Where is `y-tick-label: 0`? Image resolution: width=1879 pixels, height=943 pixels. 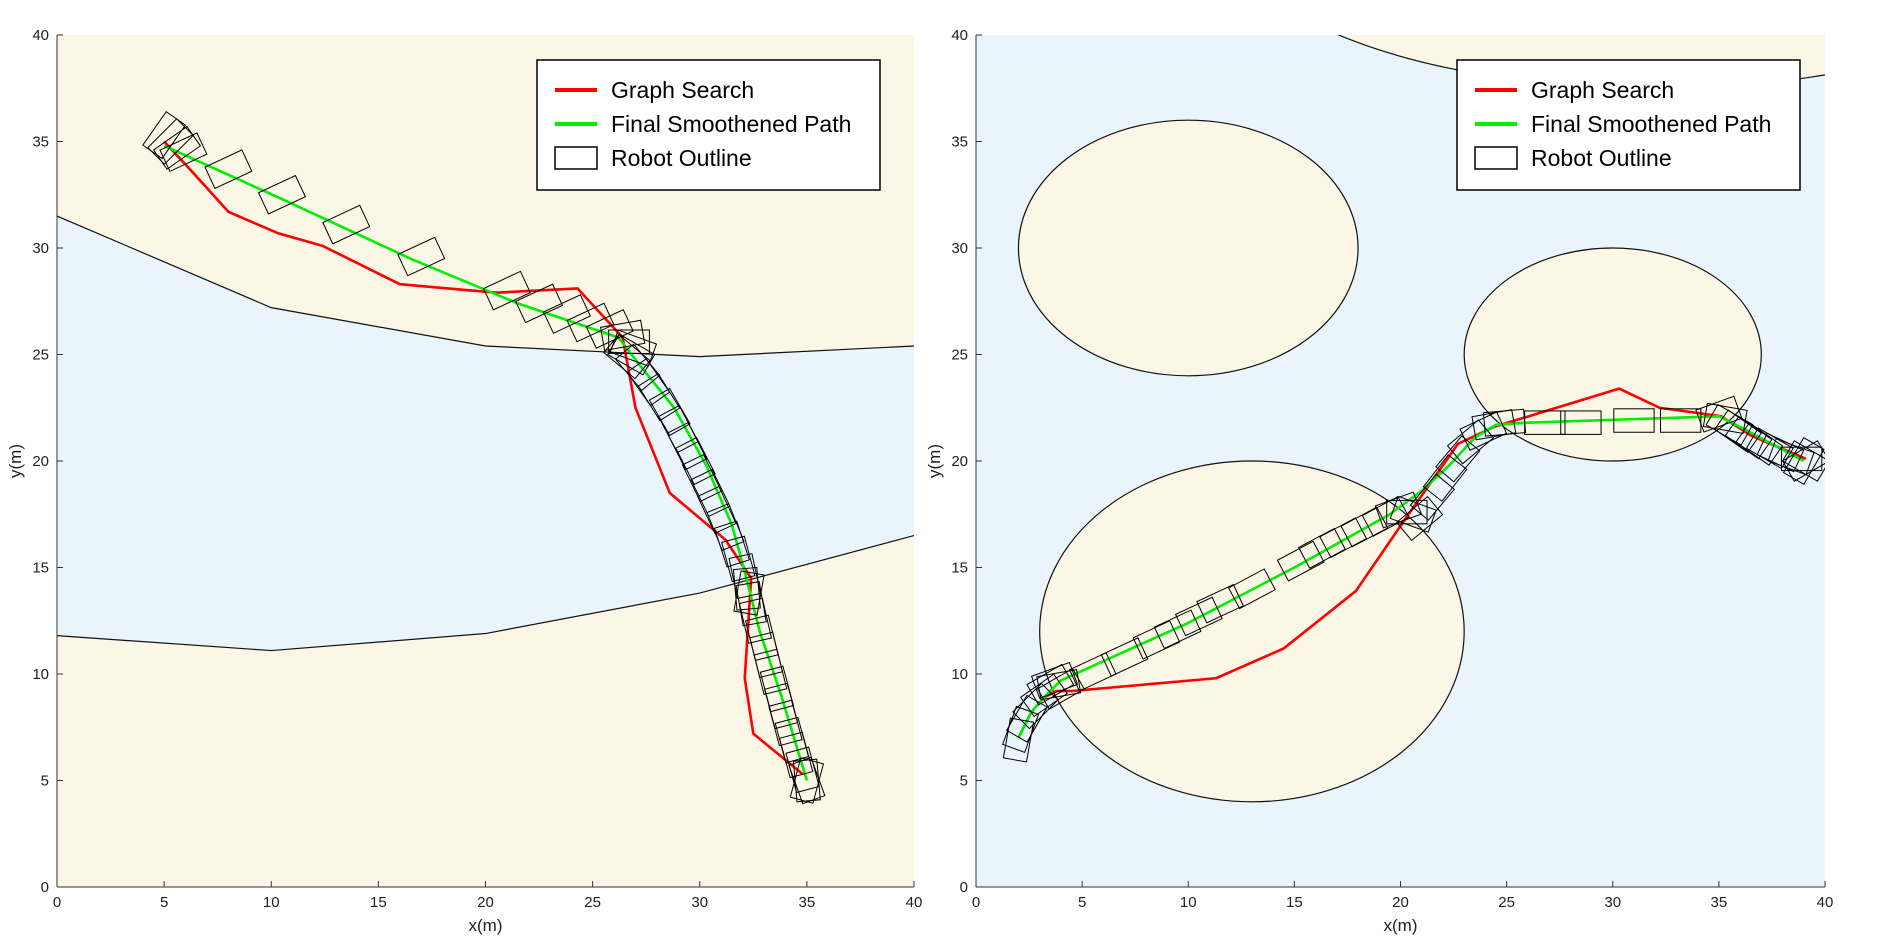
y-tick-label: 0 is located at coordinates (45, 887).